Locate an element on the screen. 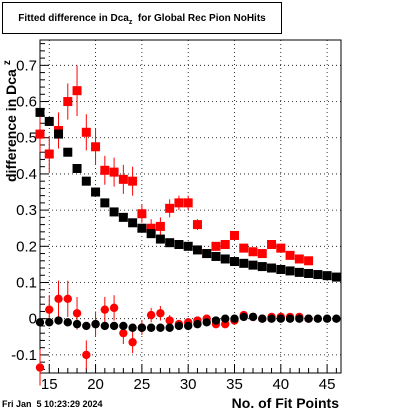  x-tick-label: 20 is located at coordinates (95, 384).